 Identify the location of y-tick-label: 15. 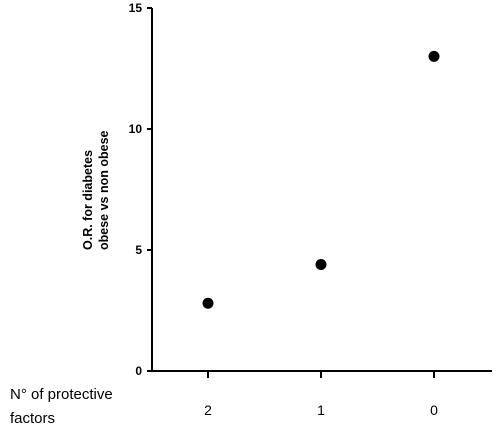
(136, 8).